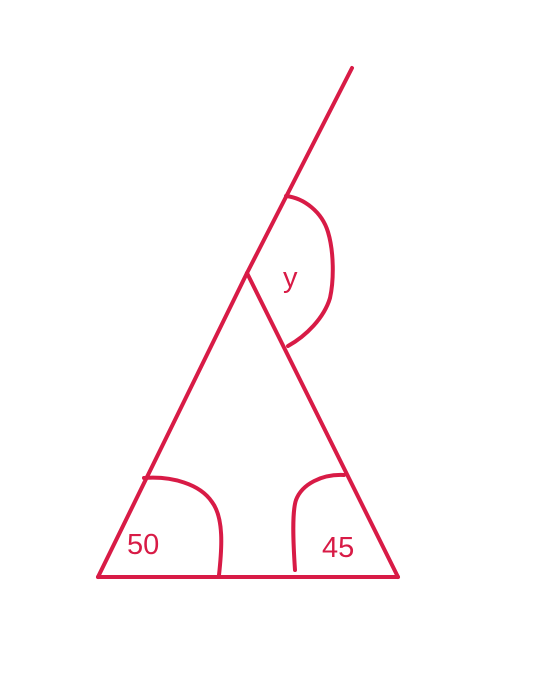 Image resolution: width=542 pixels, height=678 pixels. What do you see at coordinates (172, 425) in the screenshot?
I see `triangle-left-side` at bounding box center [172, 425].